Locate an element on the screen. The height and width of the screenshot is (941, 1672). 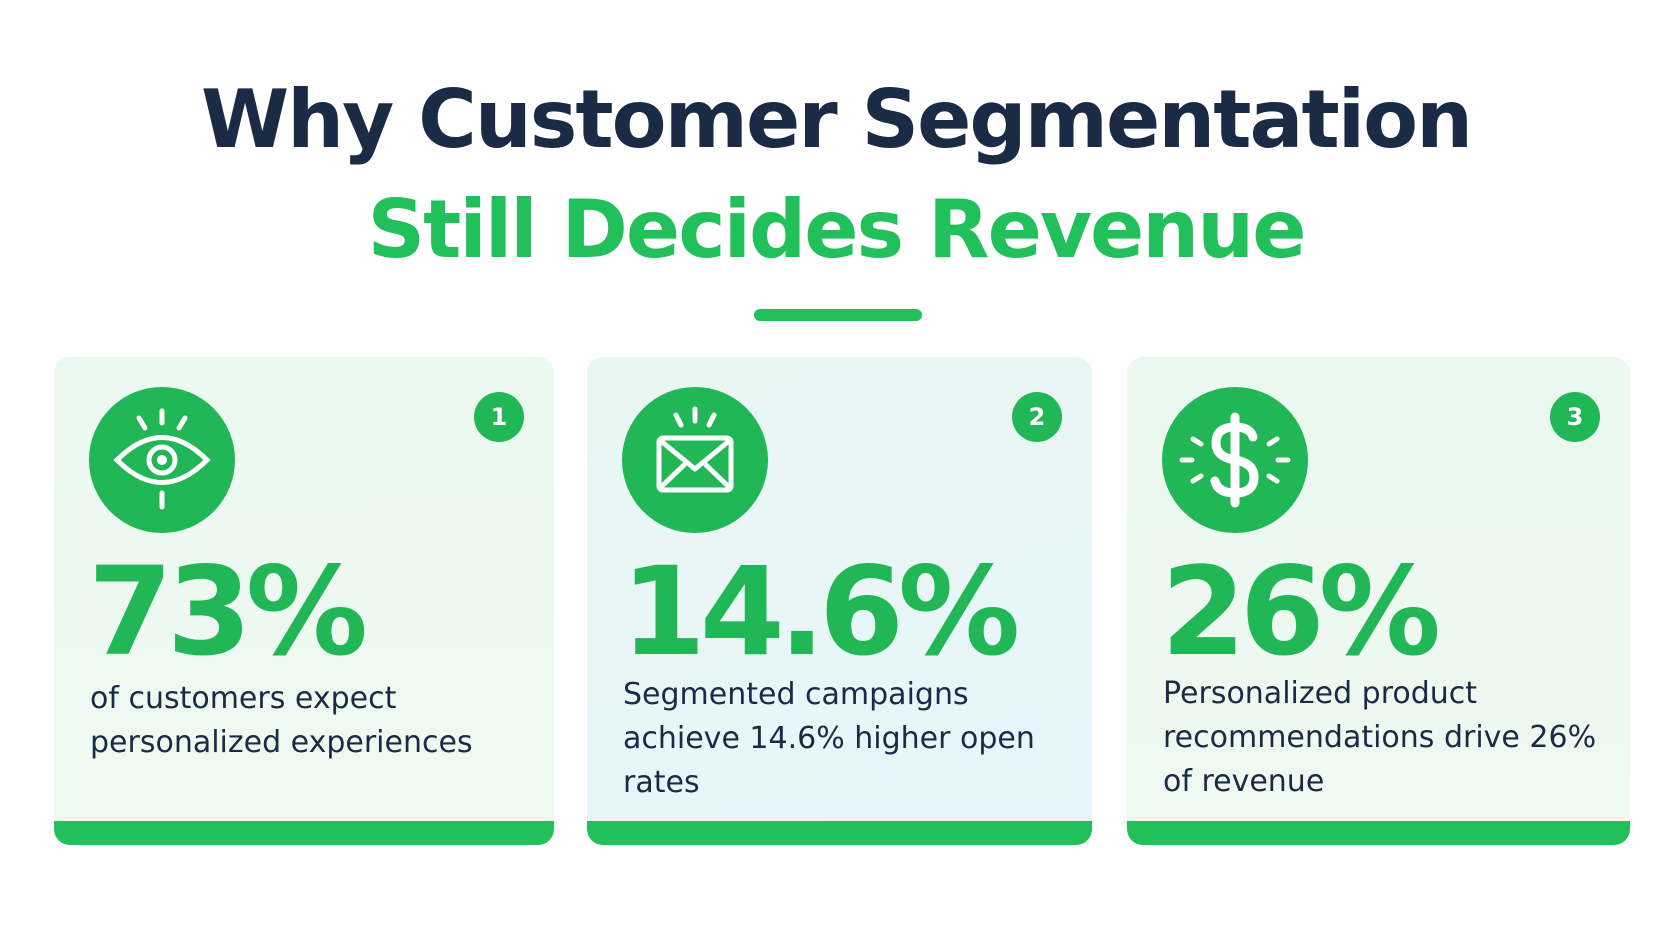
dollar-icon is located at coordinates (1235, 460).